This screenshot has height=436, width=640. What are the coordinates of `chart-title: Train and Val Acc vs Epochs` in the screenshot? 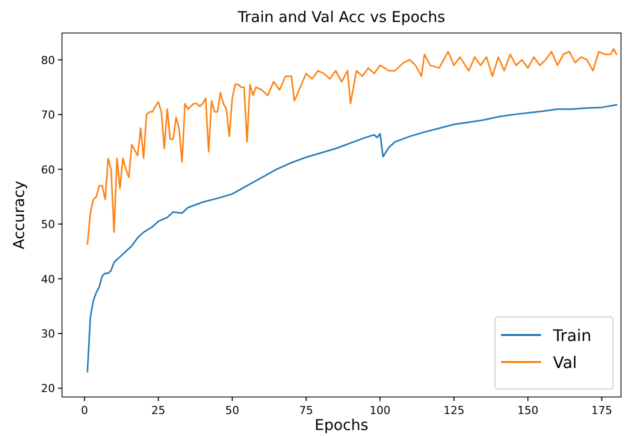 It's located at (341, 17).